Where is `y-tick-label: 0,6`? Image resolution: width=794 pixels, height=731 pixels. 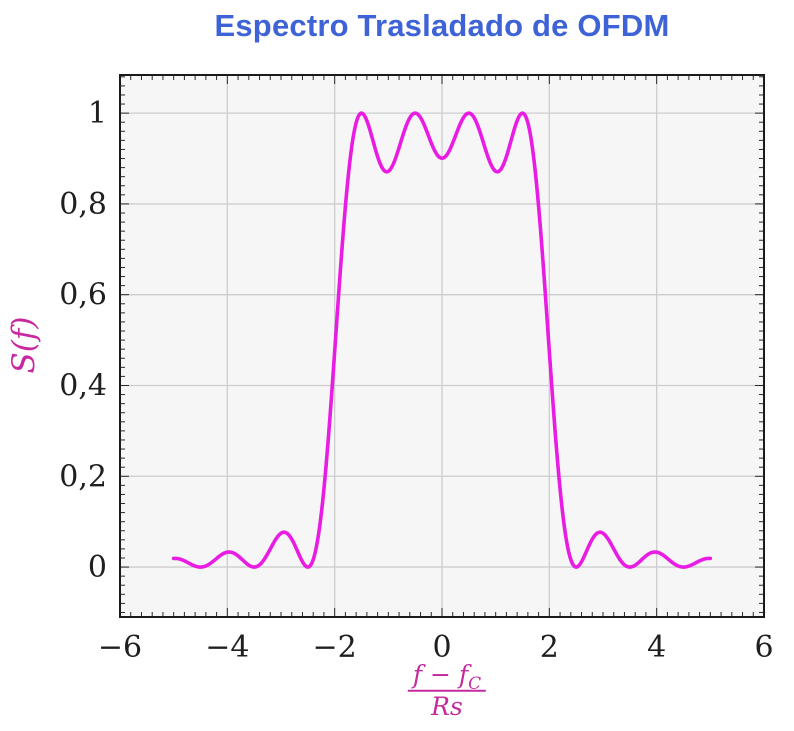 y-tick-label: 0,6 is located at coordinates (83, 295).